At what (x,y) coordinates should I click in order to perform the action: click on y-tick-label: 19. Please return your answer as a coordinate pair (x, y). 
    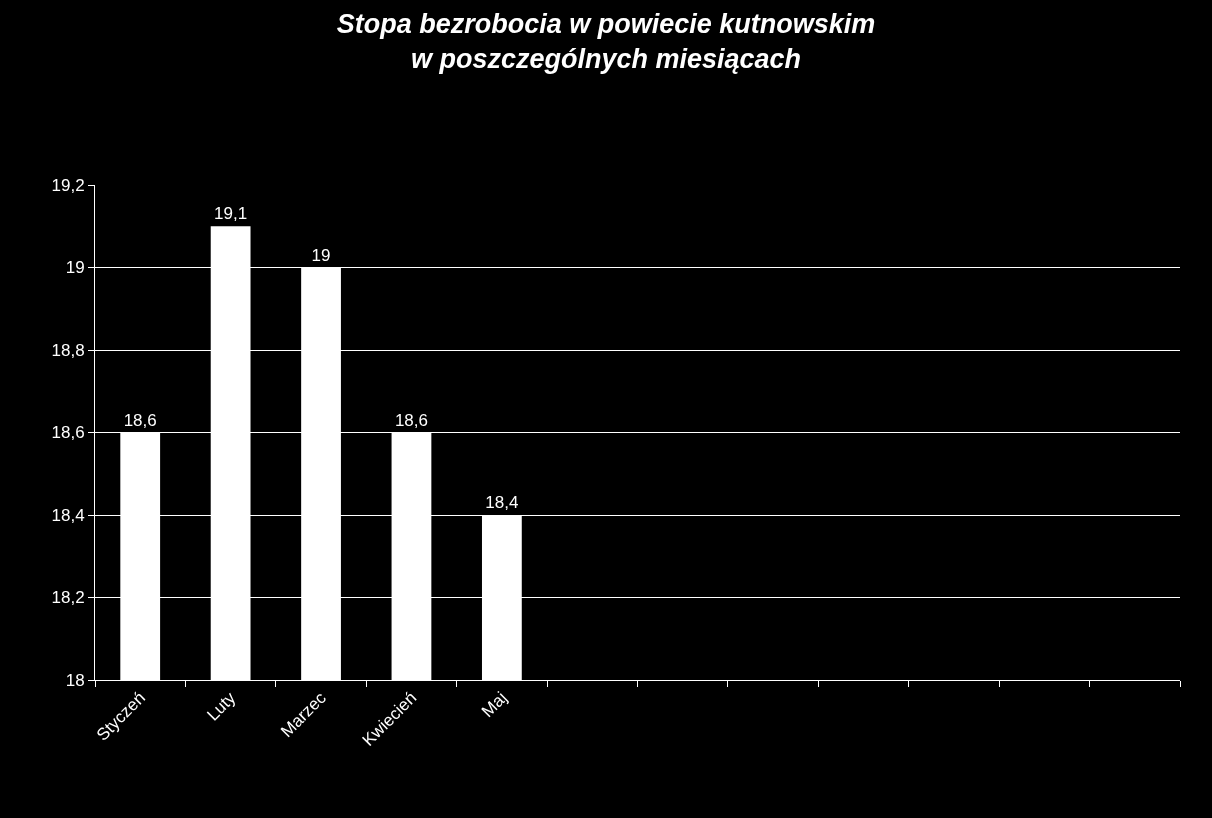
    Looking at the image, I should click on (75, 268).